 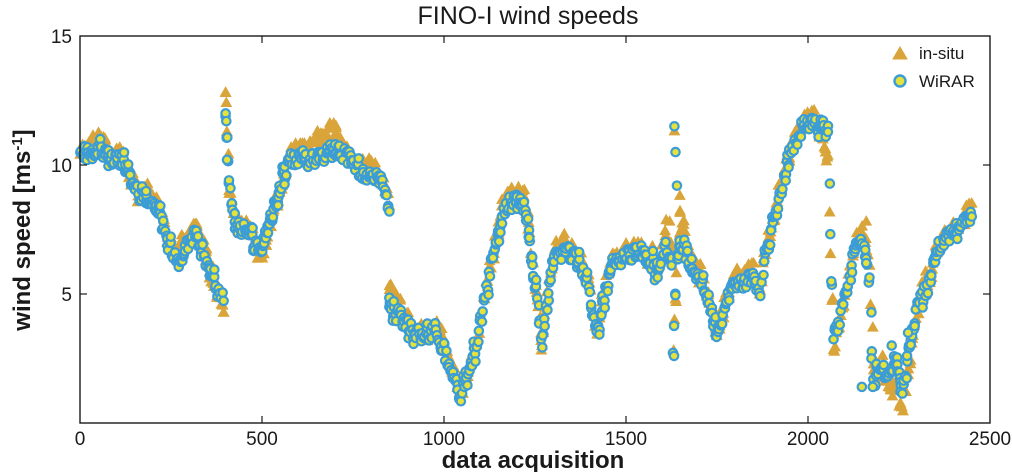 What do you see at coordinates (22, 241) in the screenshot?
I see `y-axis-label-main: wind speed [ms` at bounding box center [22, 241].